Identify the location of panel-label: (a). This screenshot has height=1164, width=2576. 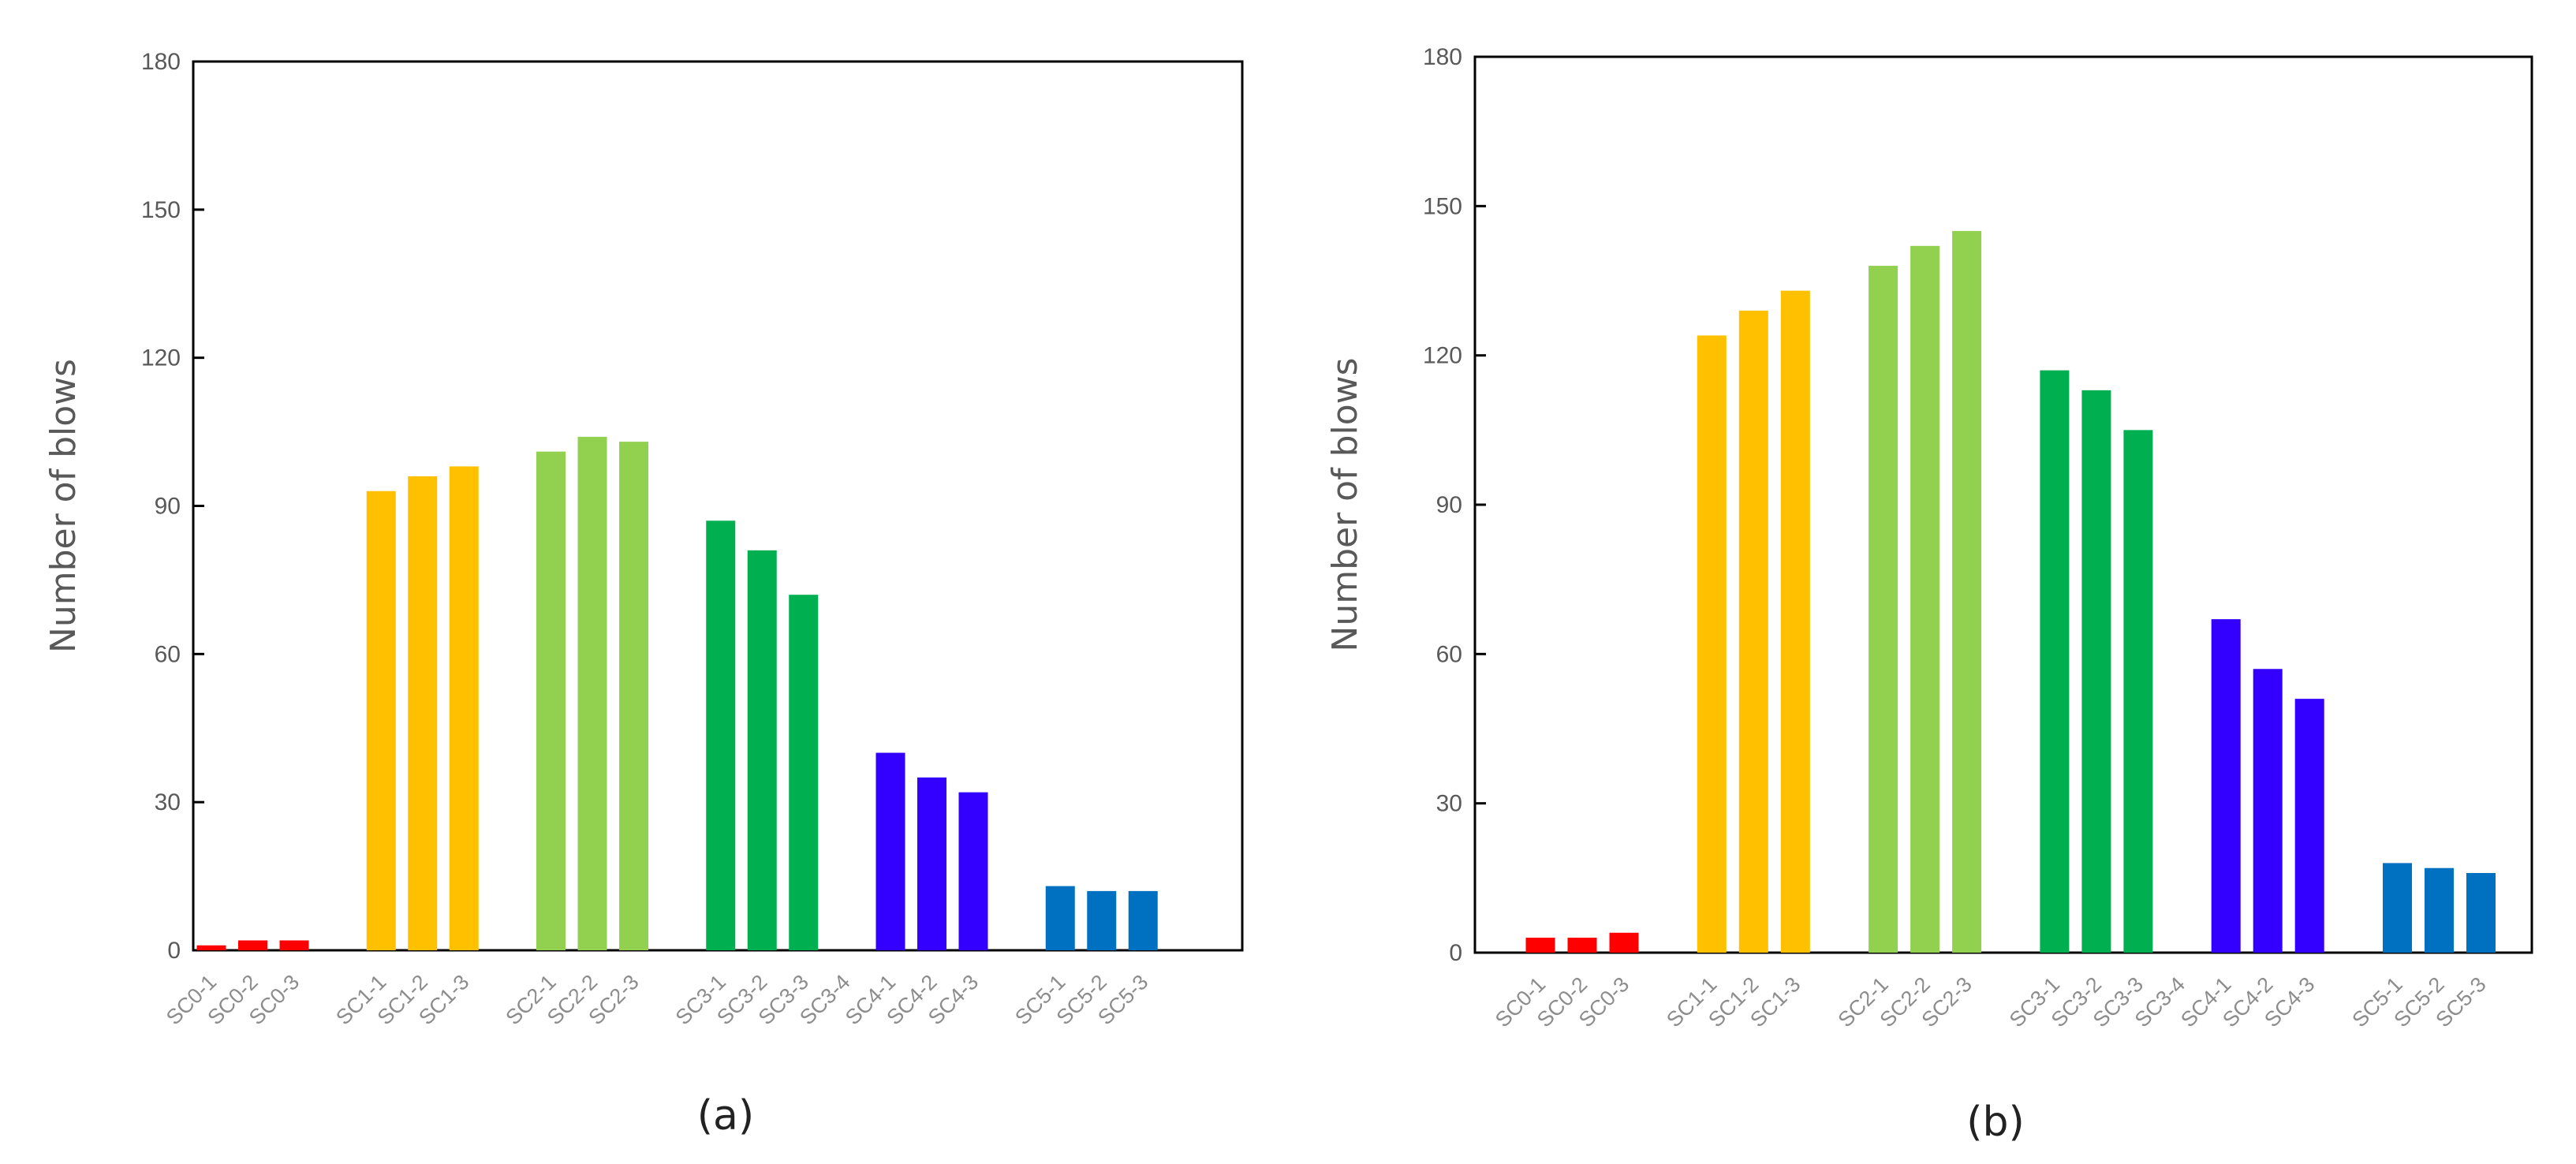
(725, 1116).